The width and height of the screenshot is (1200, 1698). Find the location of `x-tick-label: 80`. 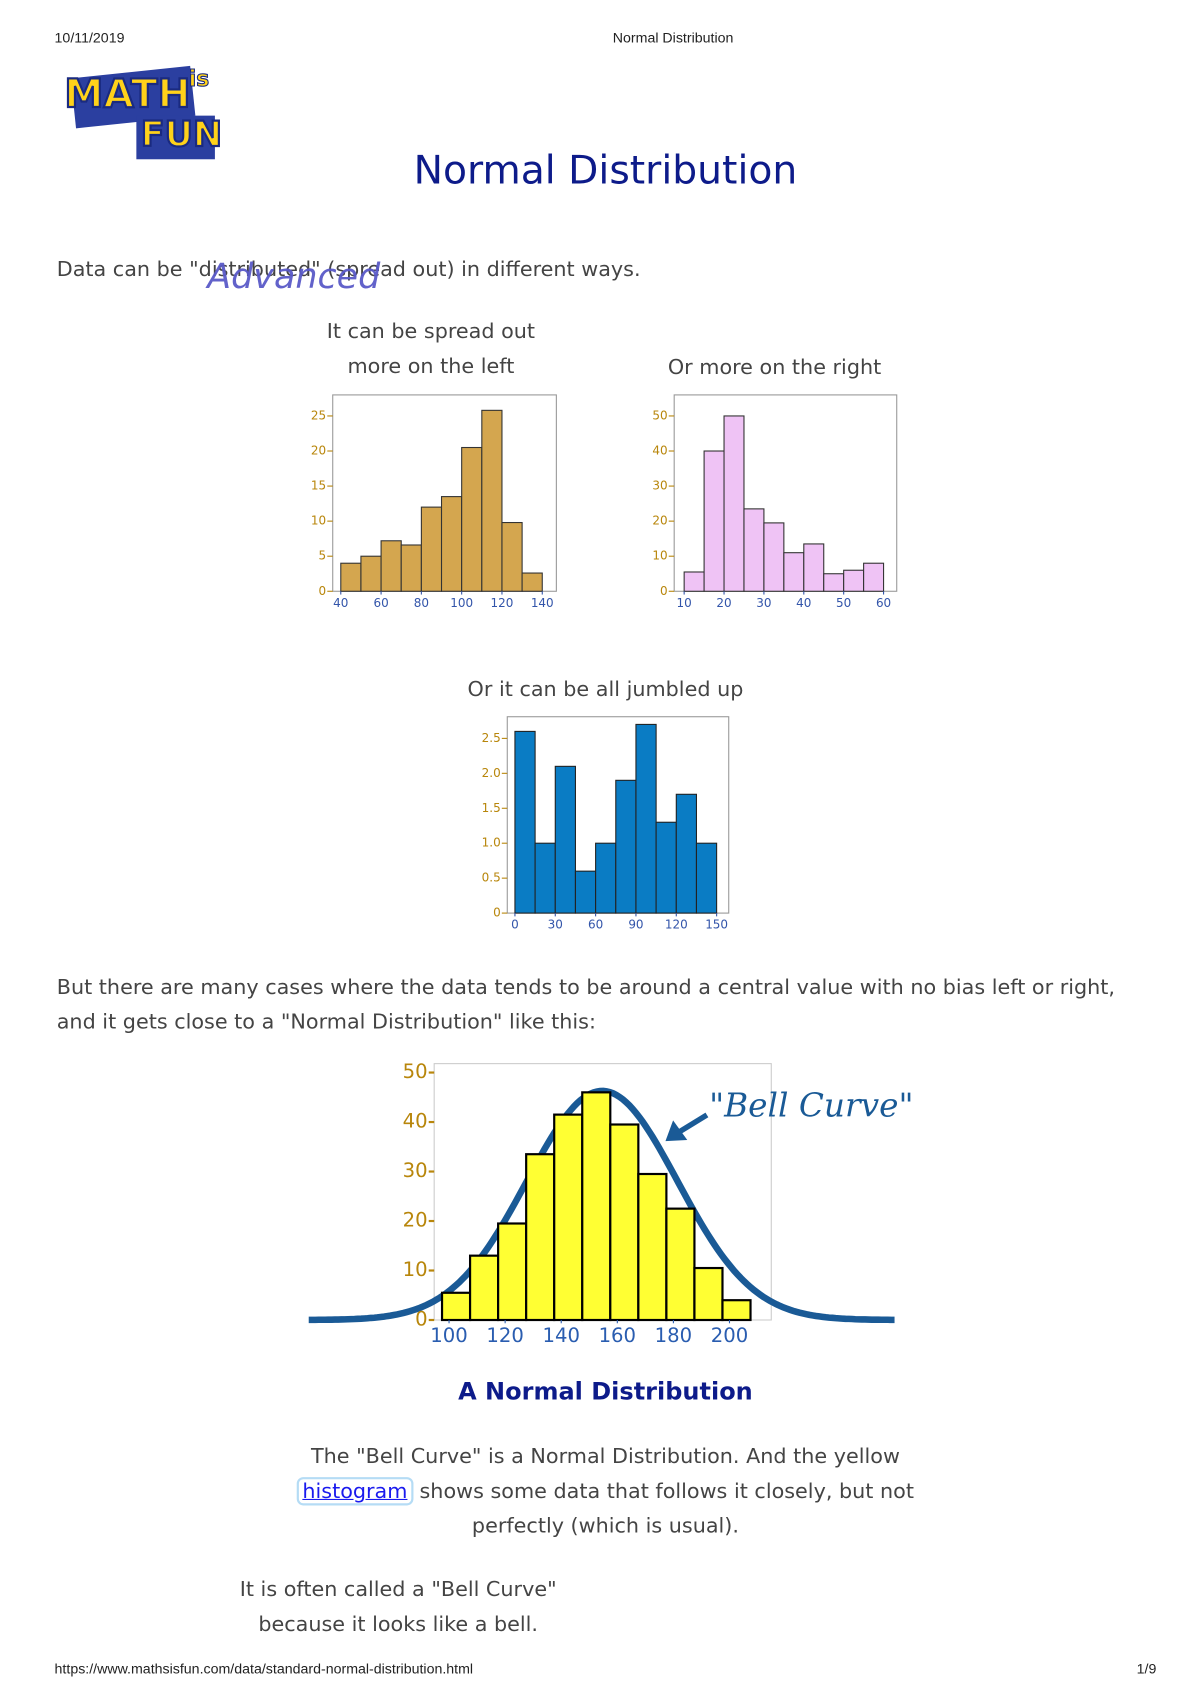

x-tick-label: 80 is located at coordinates (421, 603).